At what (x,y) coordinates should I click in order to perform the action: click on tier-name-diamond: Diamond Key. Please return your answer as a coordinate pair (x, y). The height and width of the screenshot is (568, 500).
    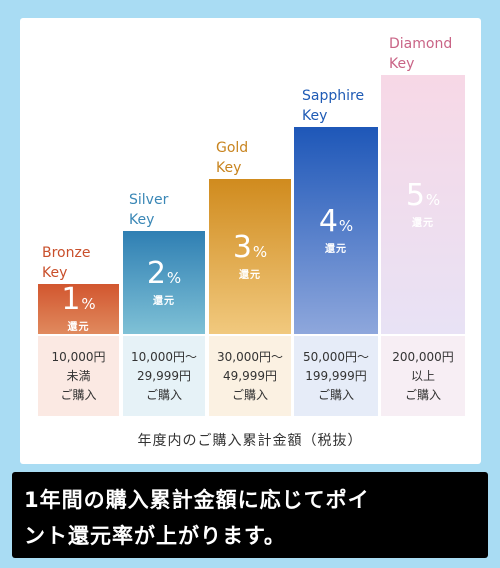
    Looking at the image, I should click on (421, 54).